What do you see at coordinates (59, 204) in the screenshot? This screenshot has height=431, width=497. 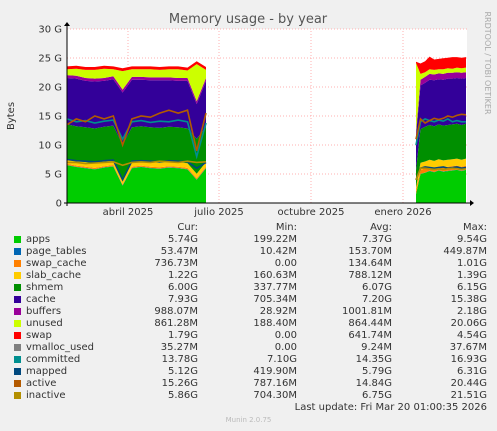 I see `y-tick-label: 0` at bounding box center [59, 204].